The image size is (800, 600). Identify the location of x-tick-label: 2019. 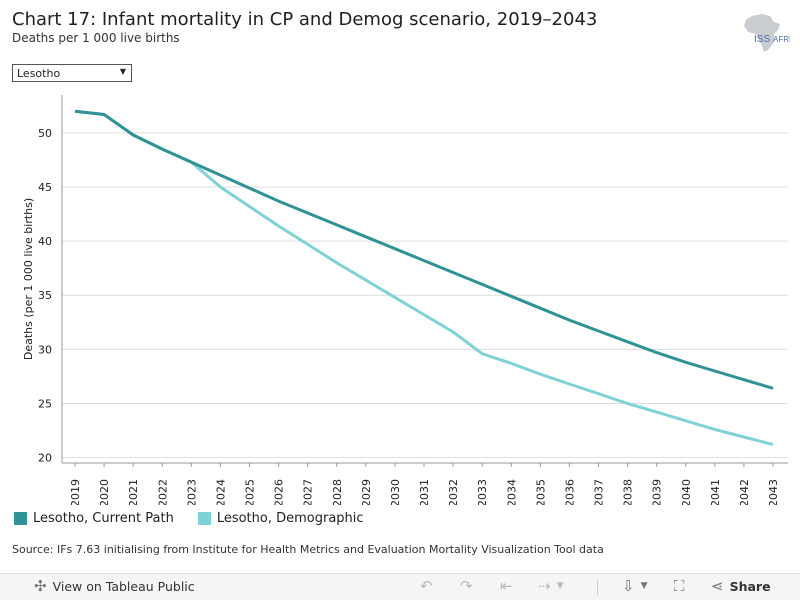
(75, 492).